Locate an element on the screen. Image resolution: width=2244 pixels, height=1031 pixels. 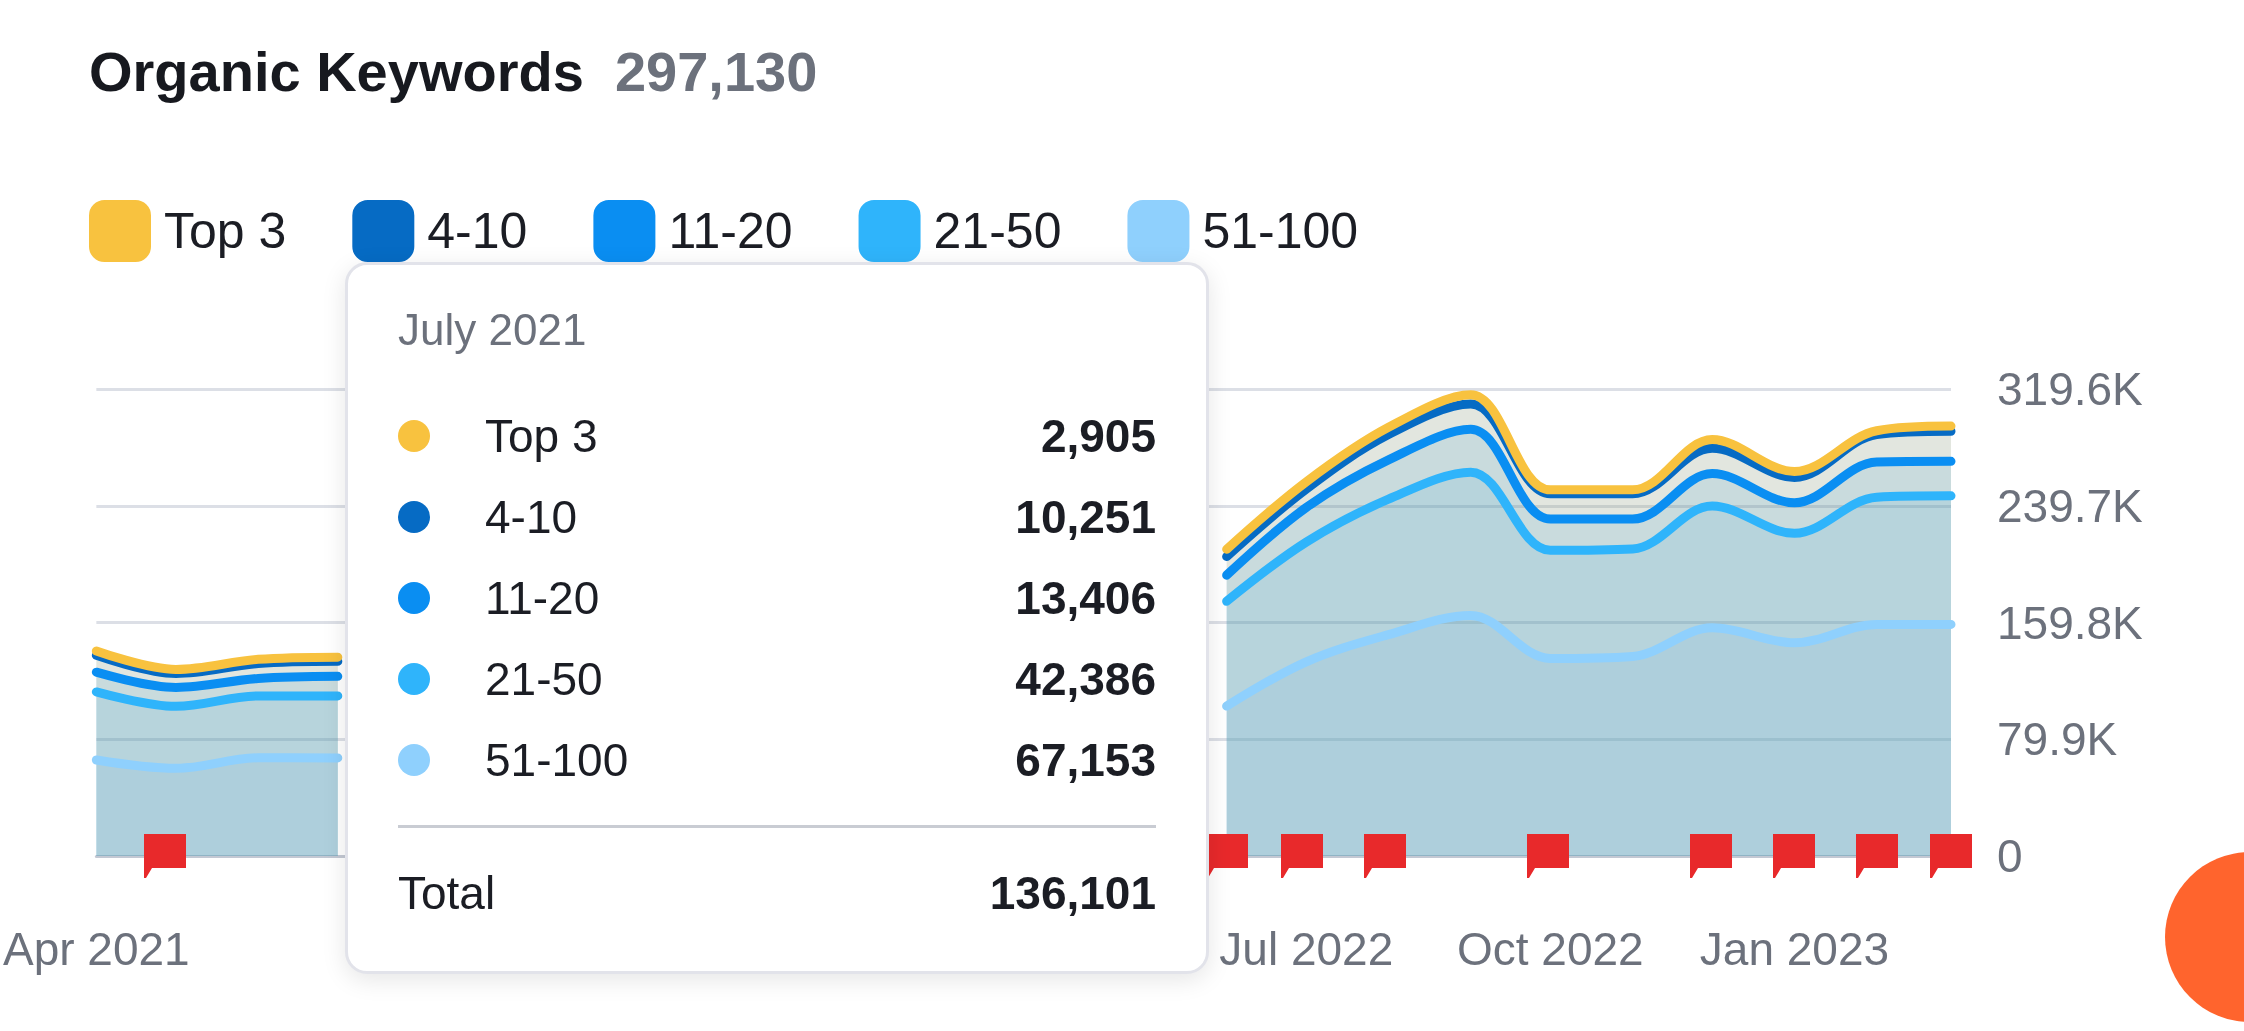
legend-label: 21-50 is located at coordinates (997, 231).